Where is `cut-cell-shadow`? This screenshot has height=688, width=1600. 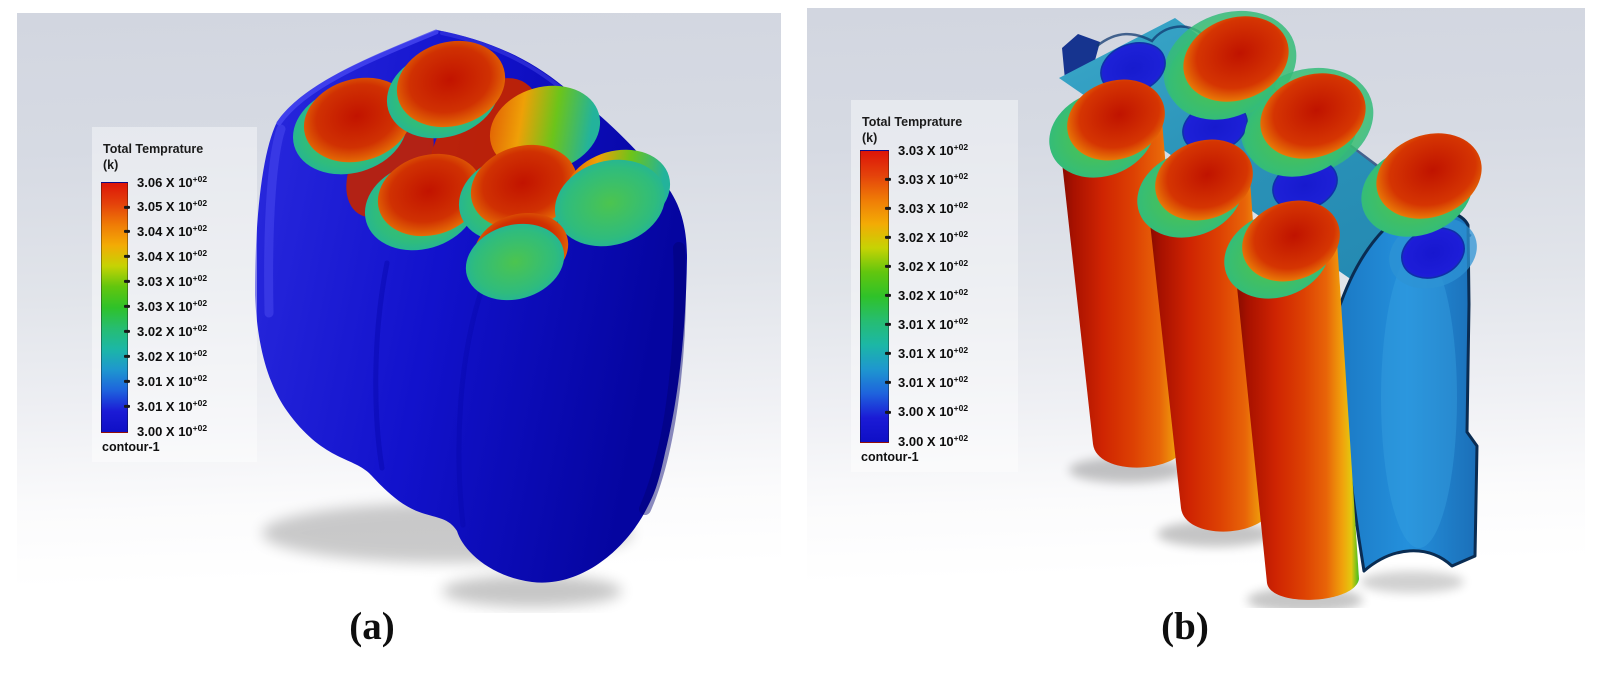
cut-cell-shadow is located at coordinates (1412, 582).